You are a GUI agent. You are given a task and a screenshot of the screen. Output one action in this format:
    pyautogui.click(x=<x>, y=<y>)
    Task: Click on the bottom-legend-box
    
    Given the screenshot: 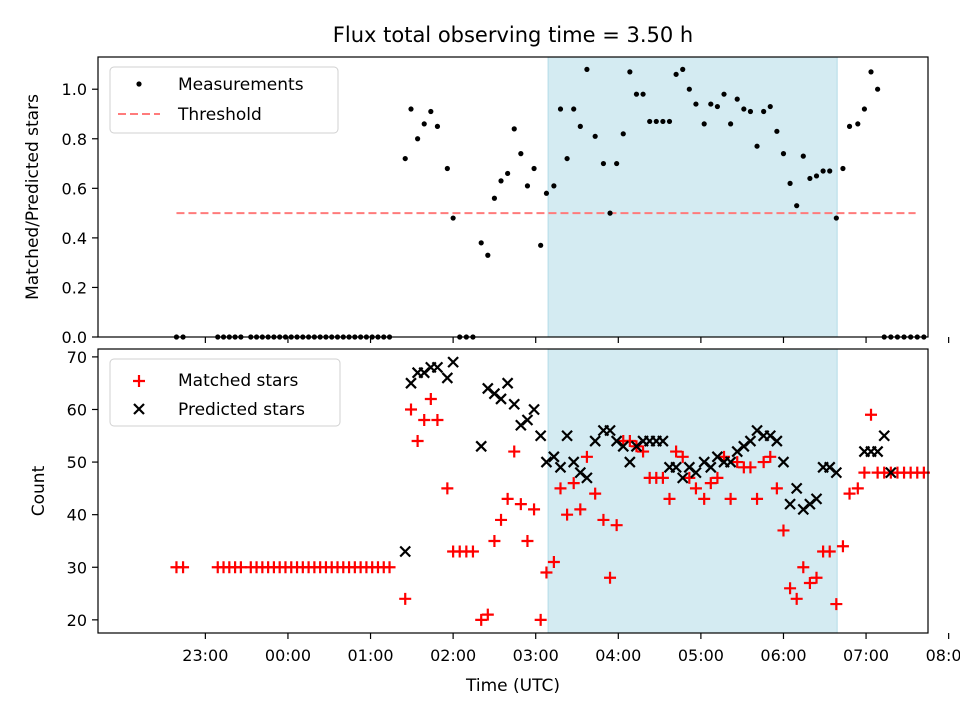 What is the action you would take?
    pyautogui.click(x=225, y=392)
    